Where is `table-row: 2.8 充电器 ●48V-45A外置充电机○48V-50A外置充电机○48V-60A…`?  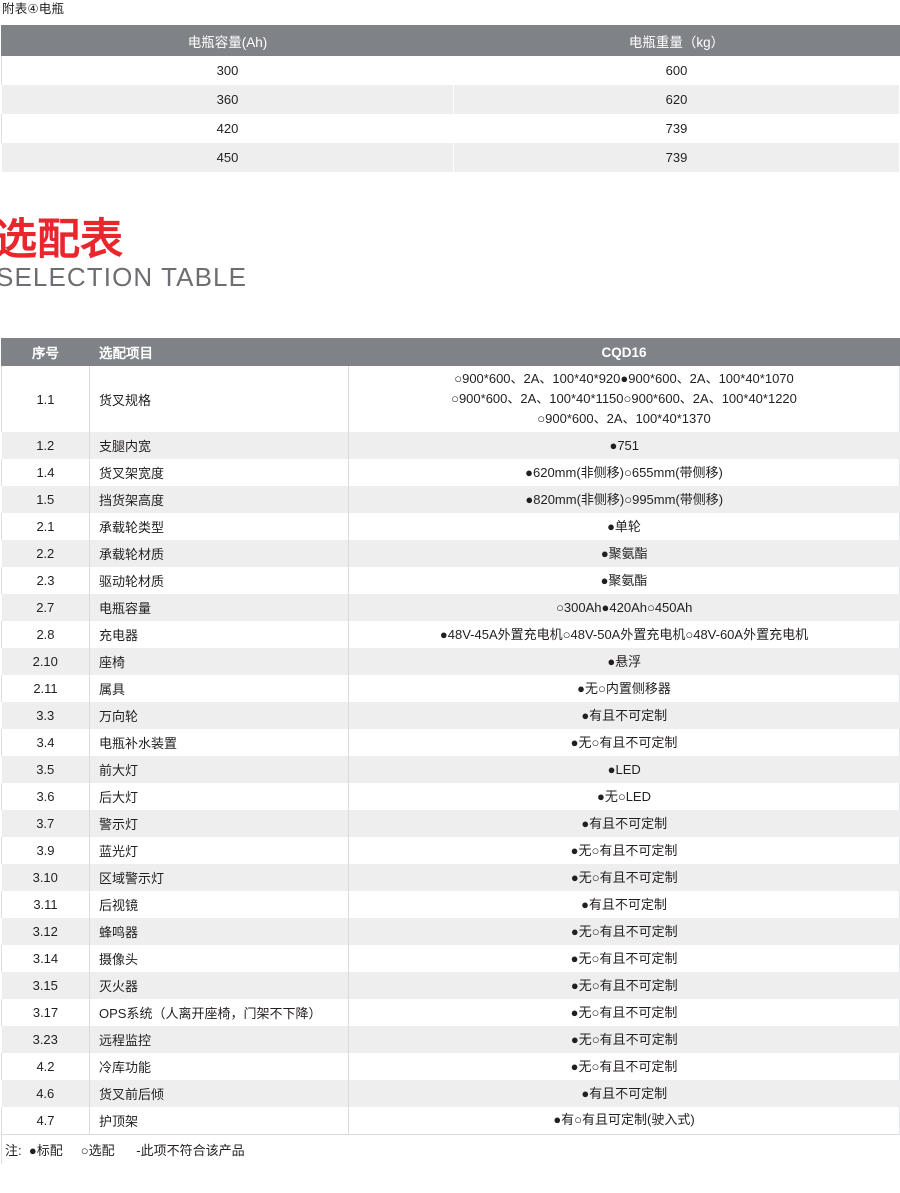
table-row: 2.8 充电器 ●48V-45A外置充电机○48V-50A外置充电机○48V-60A… is located at coordinates (450, 634).